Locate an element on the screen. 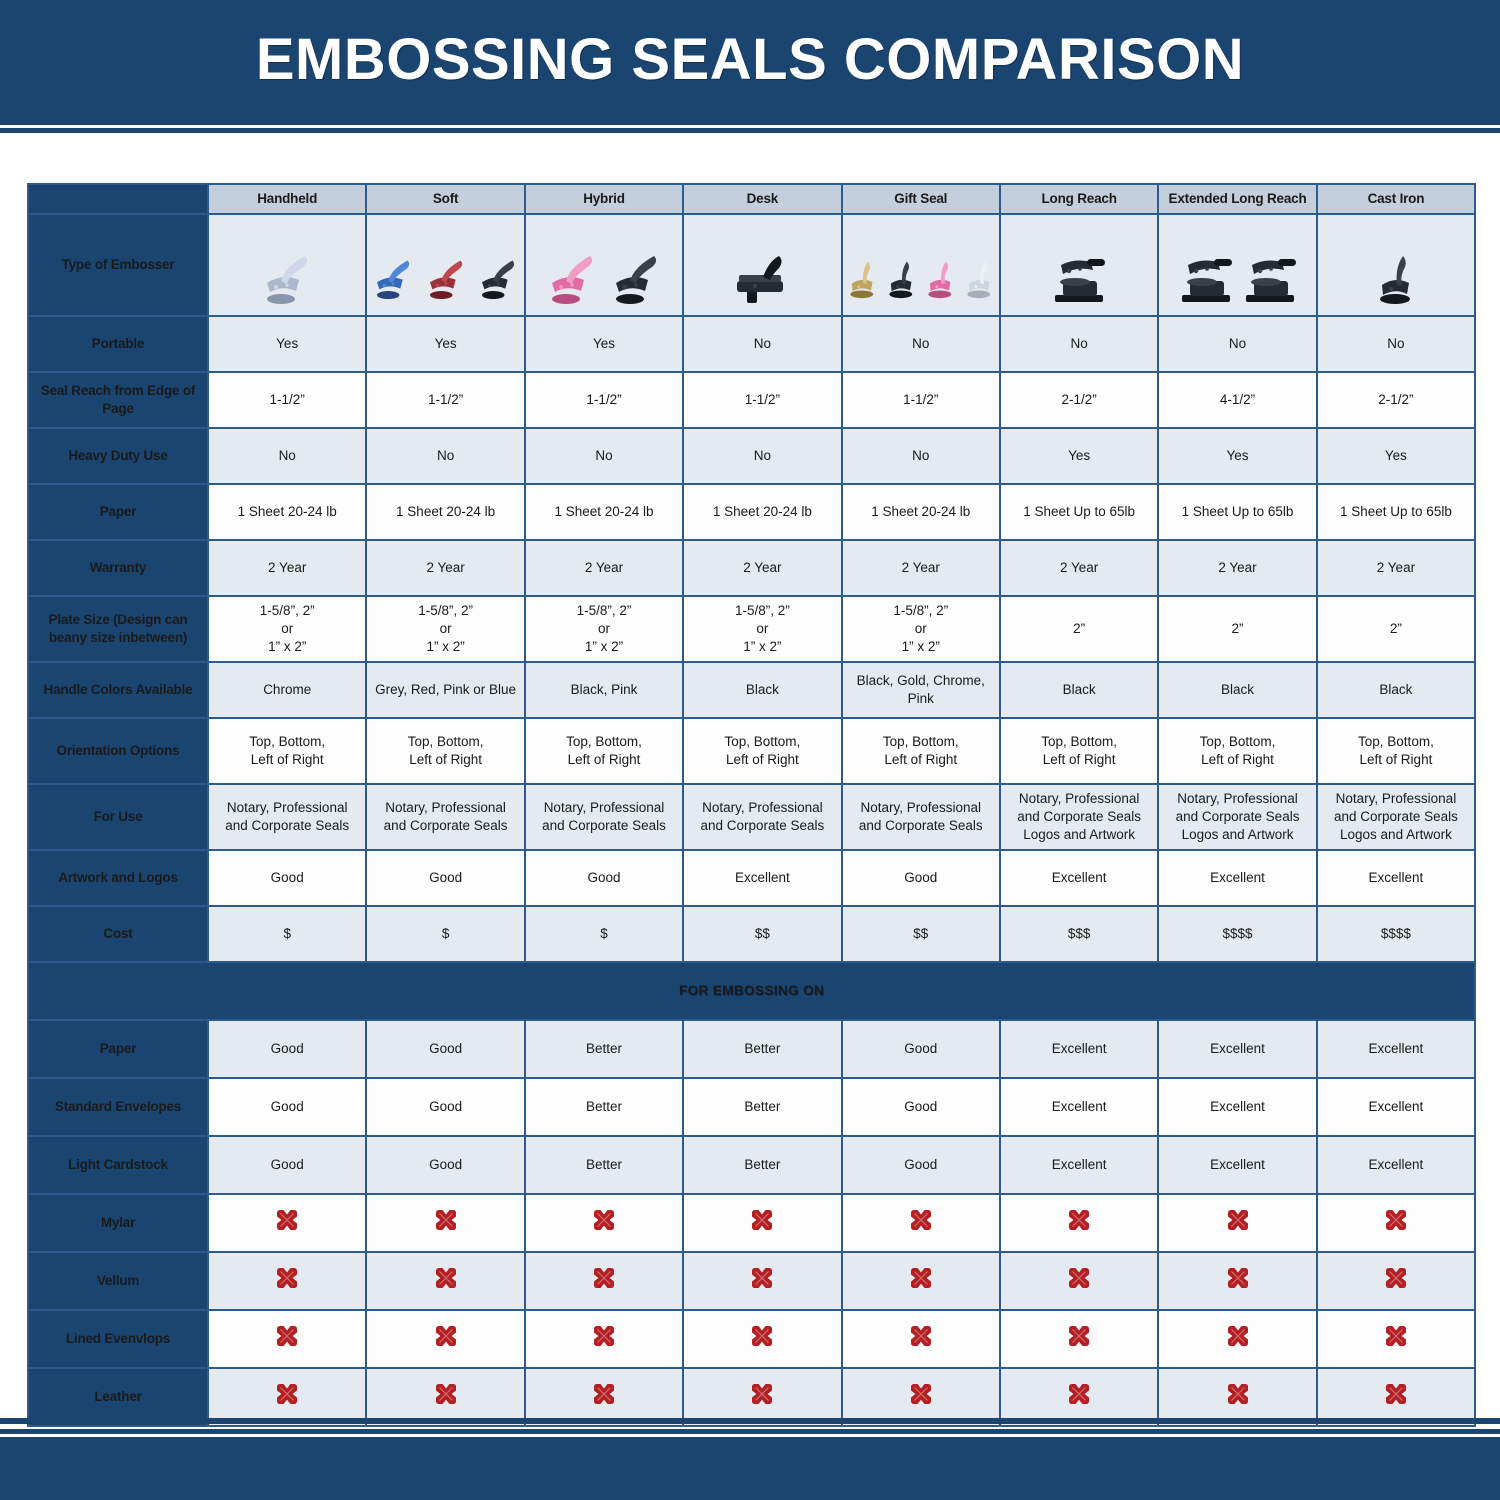 This screenshot has height=1500, width=1500. table-row: Vellum is located at coordinates (752, 1281).